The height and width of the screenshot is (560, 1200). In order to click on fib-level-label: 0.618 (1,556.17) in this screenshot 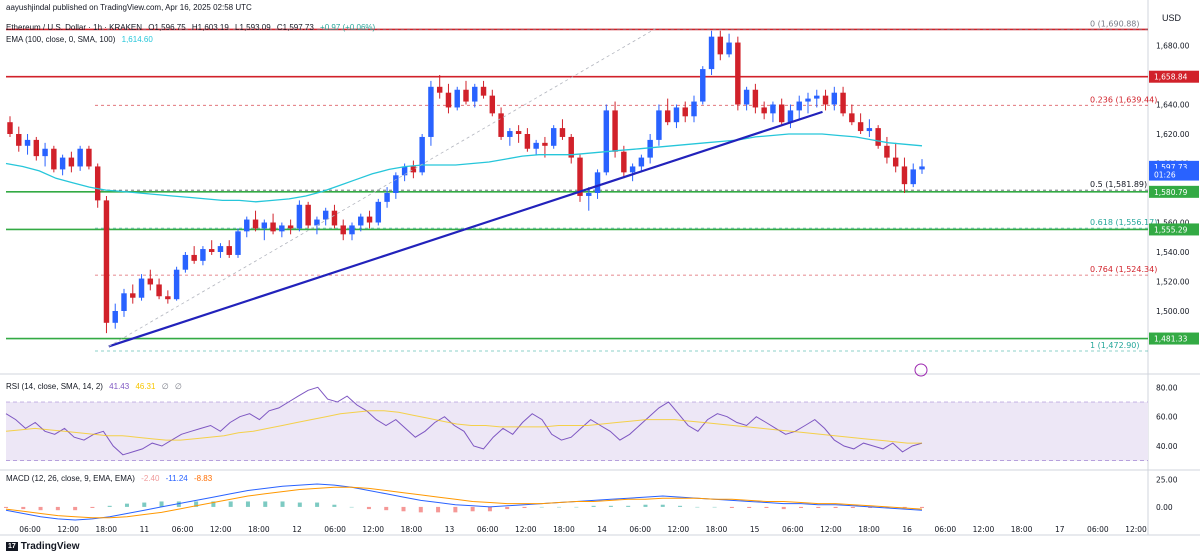, I will do `click(1123, 222)`.